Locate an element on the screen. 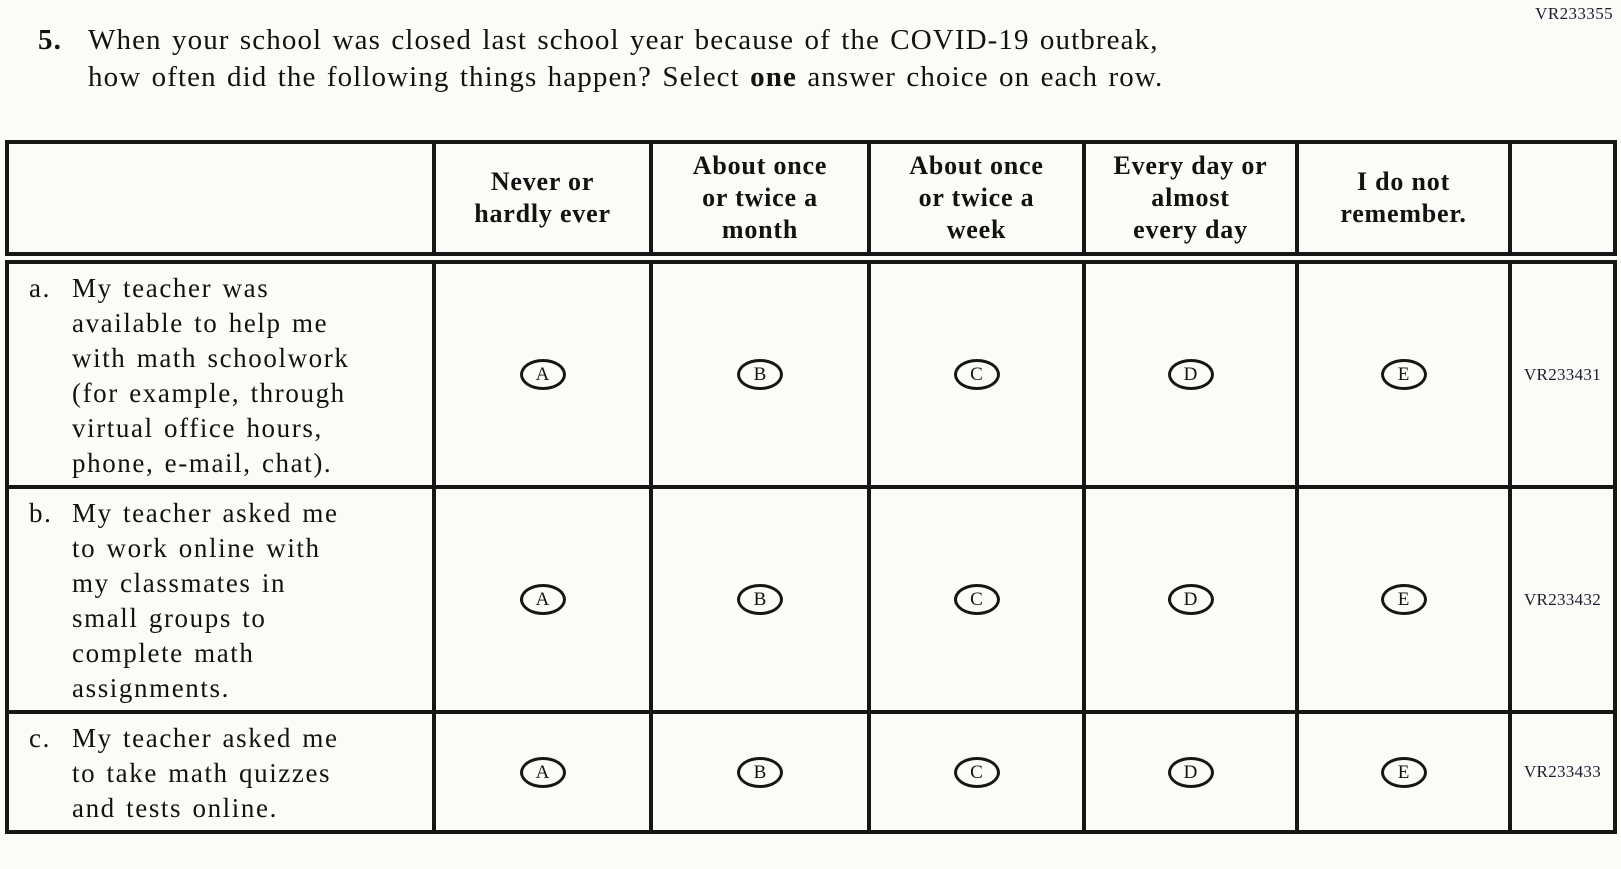  column-header-never: Never or hardly ever is located at coordinates (542, 202).